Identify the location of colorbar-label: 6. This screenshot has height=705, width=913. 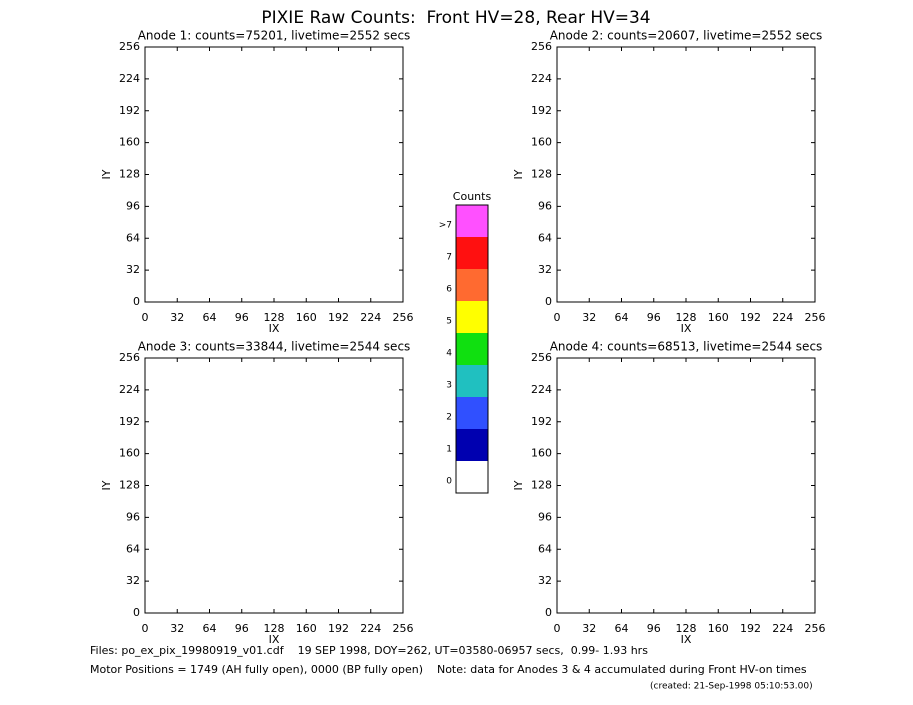
(449, 290).